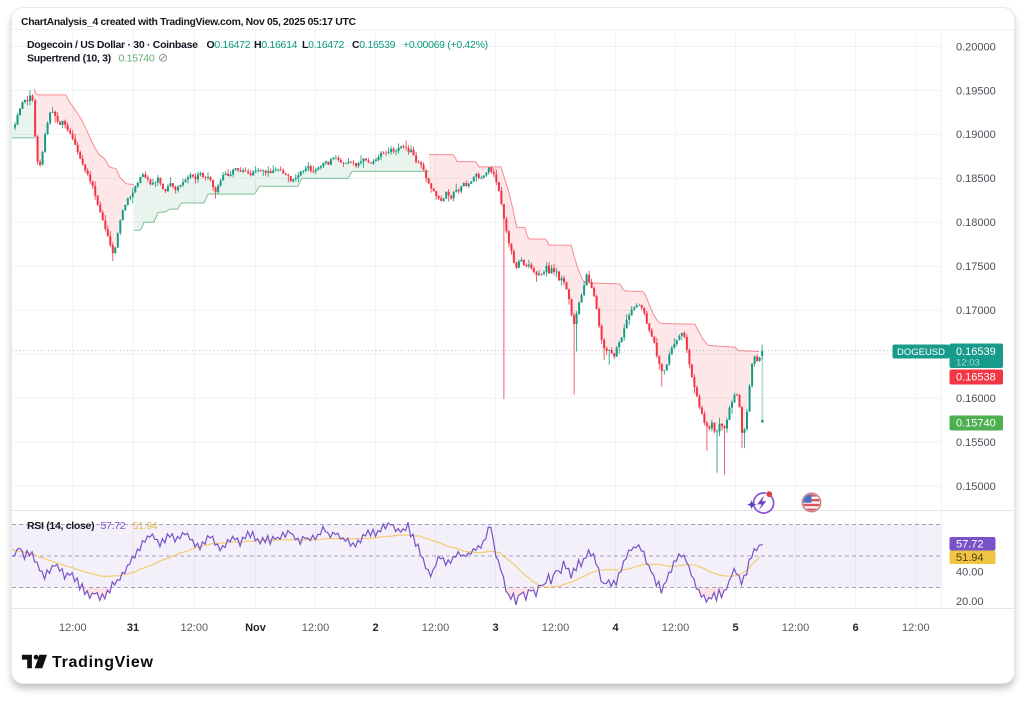 The height and width of the screenshot is (701, 1024). What do you see at coordinates (921, 352) in the screenshot?
I see `svg-text: DOGEUSD` at bounding box center [921, 352].